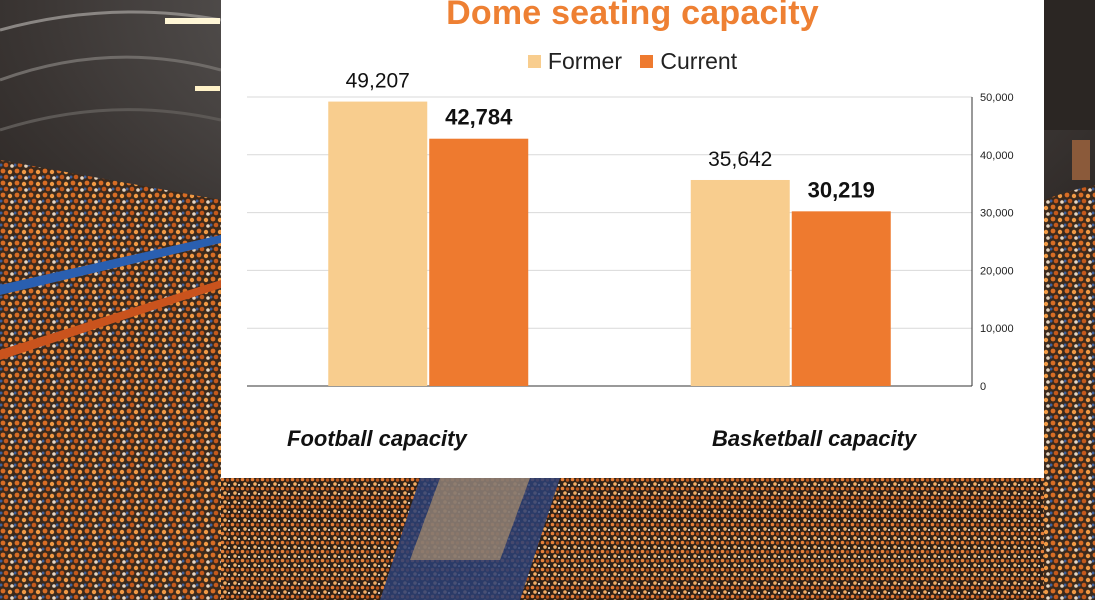  What do you see at coordinates (997, 156) in the screenshot?
I see `y-tick-label-4: 40,000` at bounding box center [997, 156].